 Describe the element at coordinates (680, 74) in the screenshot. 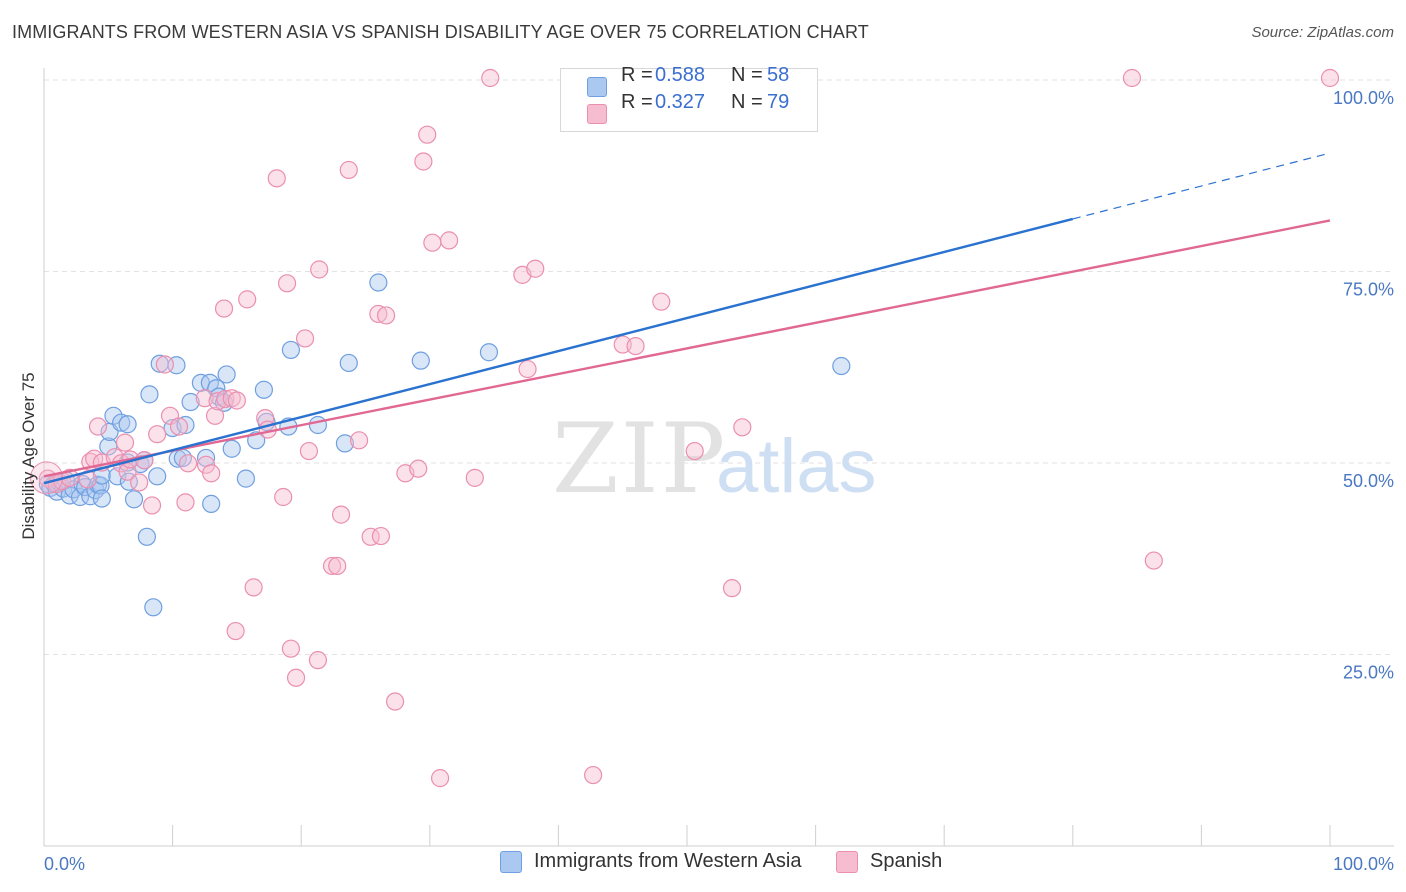

I see `legend-r-value: 0.588` at that location.